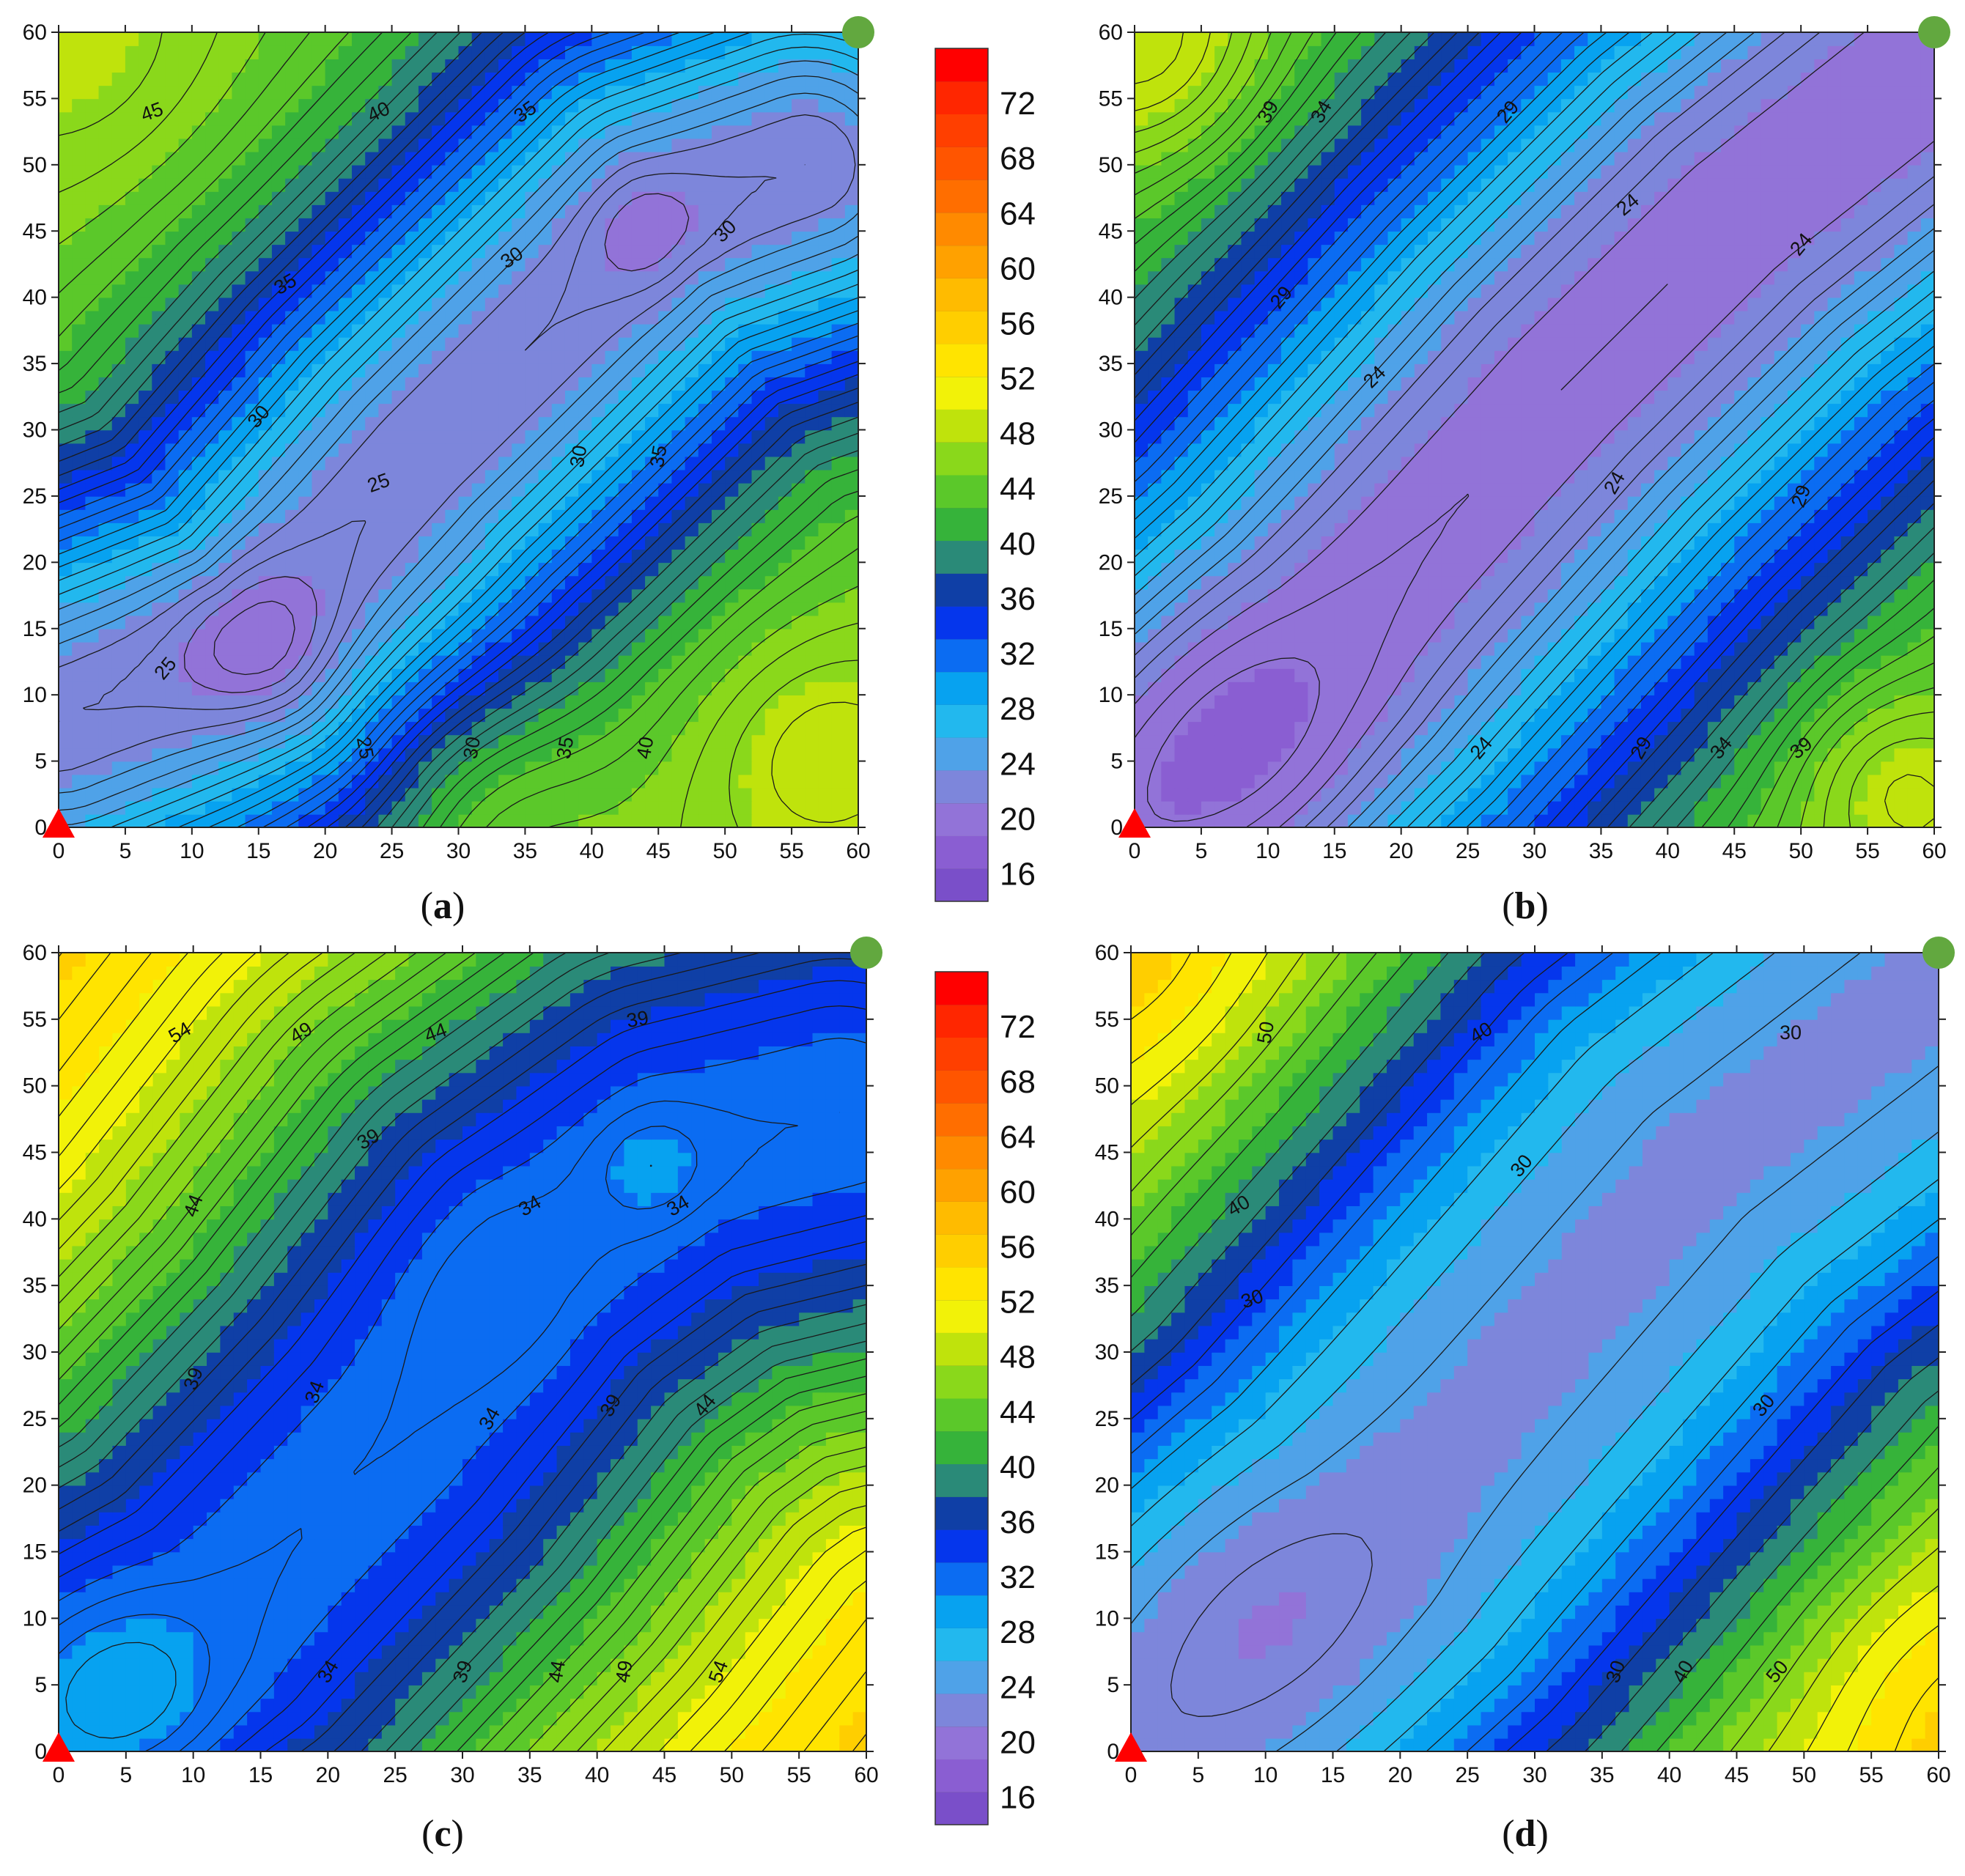 The image size is (1965, 1876). I want to click on x-tick-label: 40, so click(592, 851).